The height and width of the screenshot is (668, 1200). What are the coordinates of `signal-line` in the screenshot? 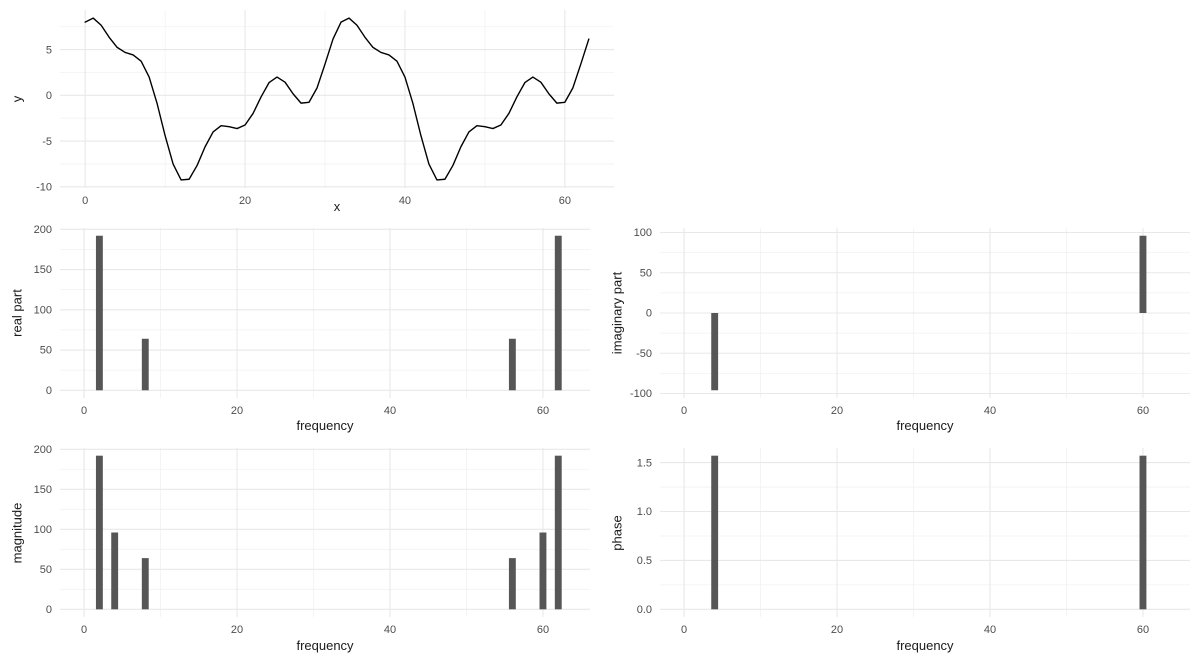 It's located at (337, 99).